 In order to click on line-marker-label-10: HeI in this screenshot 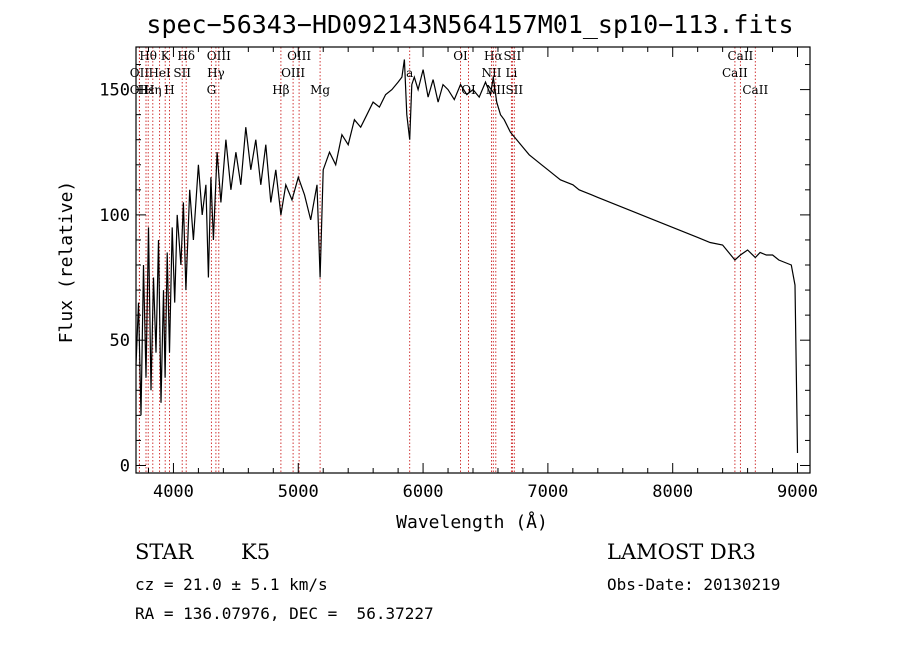, I will do `click(159, 73)`.